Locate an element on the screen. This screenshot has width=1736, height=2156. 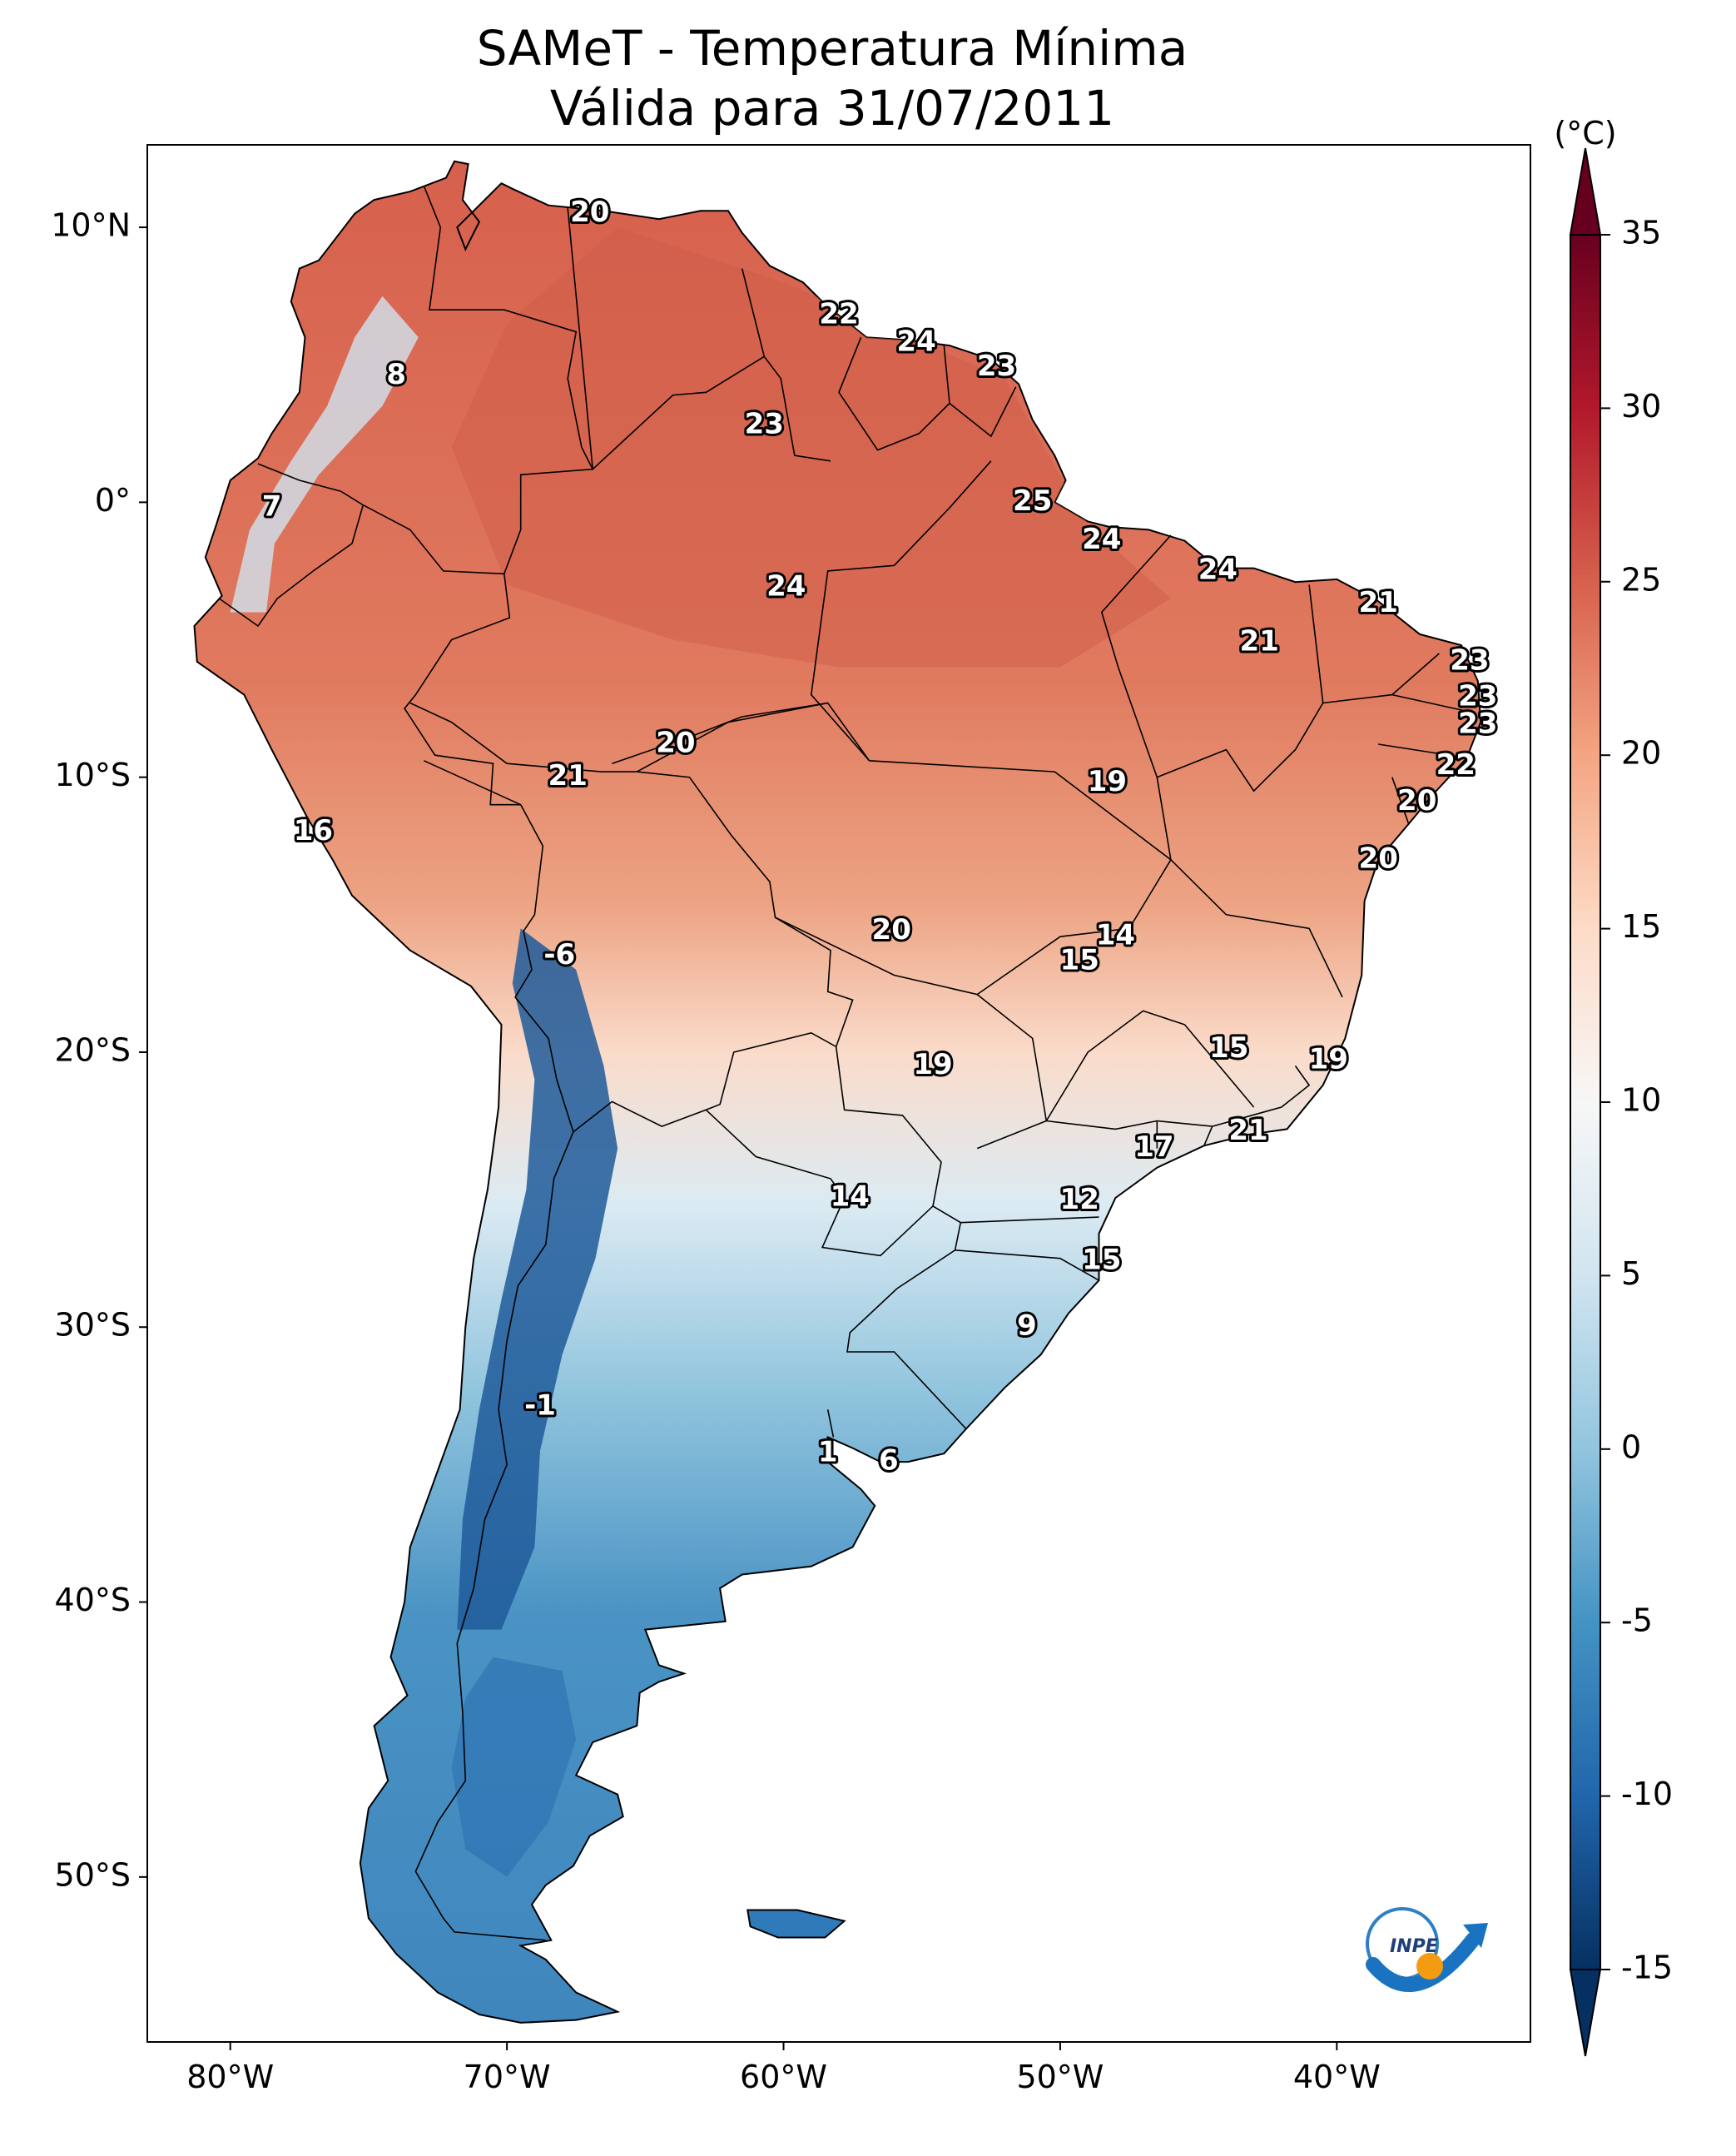
inpe-logo: INPE is located at coordinates (1427, 1949).